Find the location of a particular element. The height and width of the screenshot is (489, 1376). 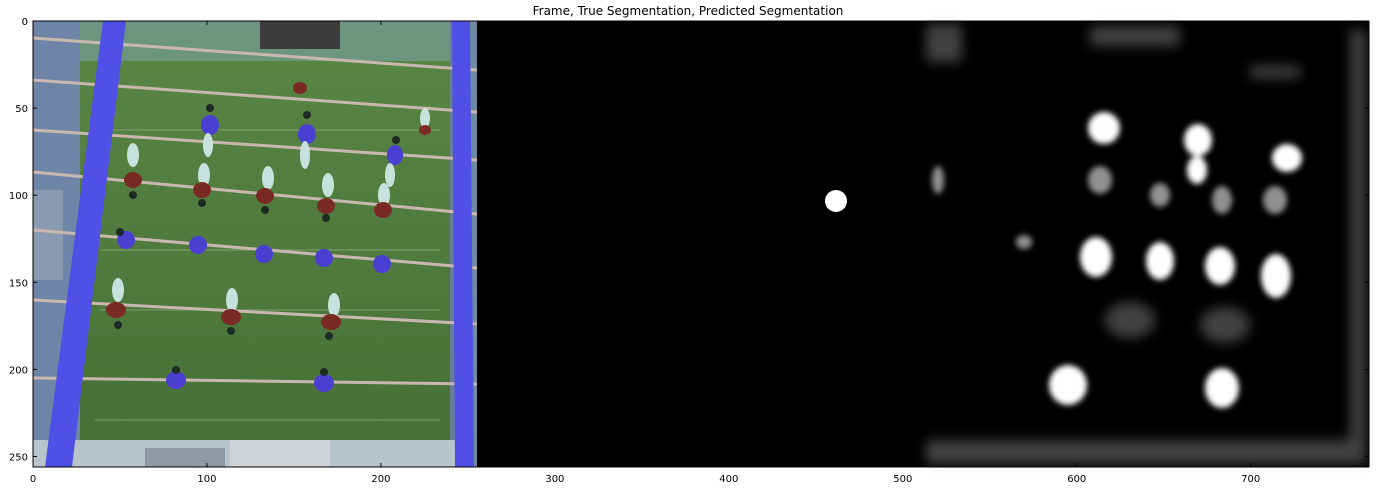

x-tick-label: 0 is located at coordinates (33, 479).